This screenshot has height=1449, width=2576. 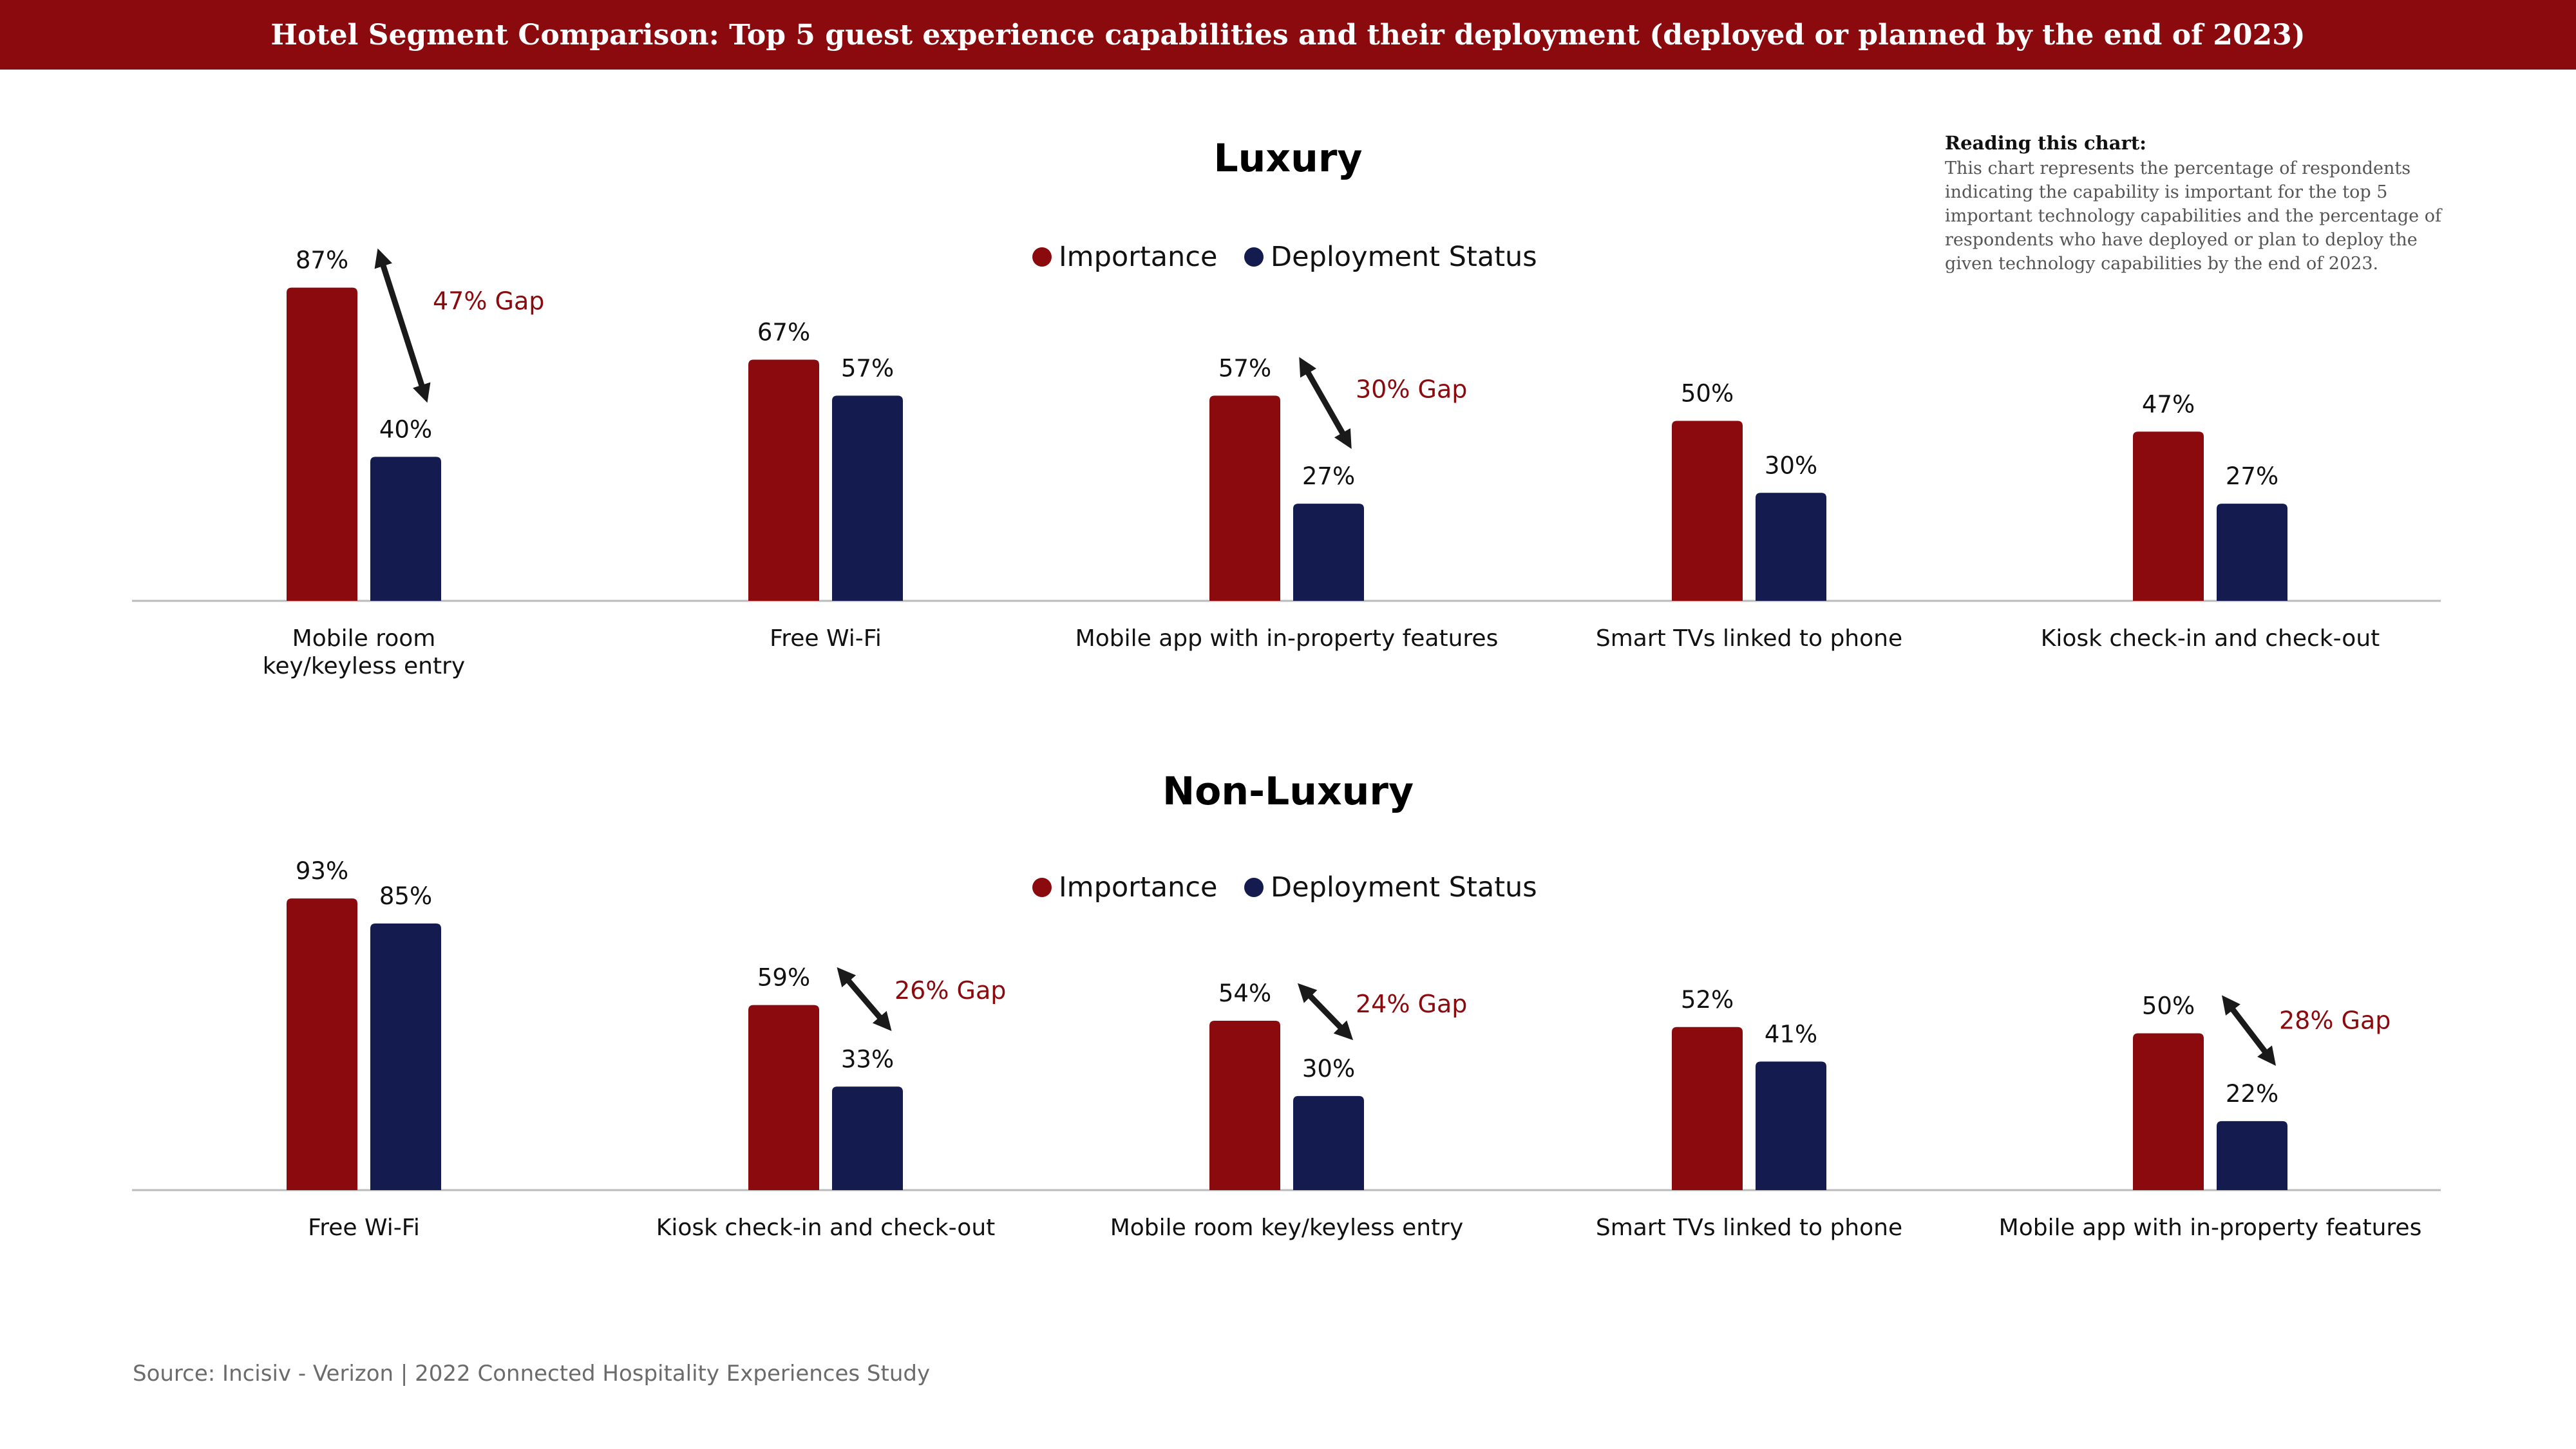 What do you see at coordinates (2168, 404) in the screenshot?
I see `importance-data-label: 47%` at bounding box center [2168, 404].